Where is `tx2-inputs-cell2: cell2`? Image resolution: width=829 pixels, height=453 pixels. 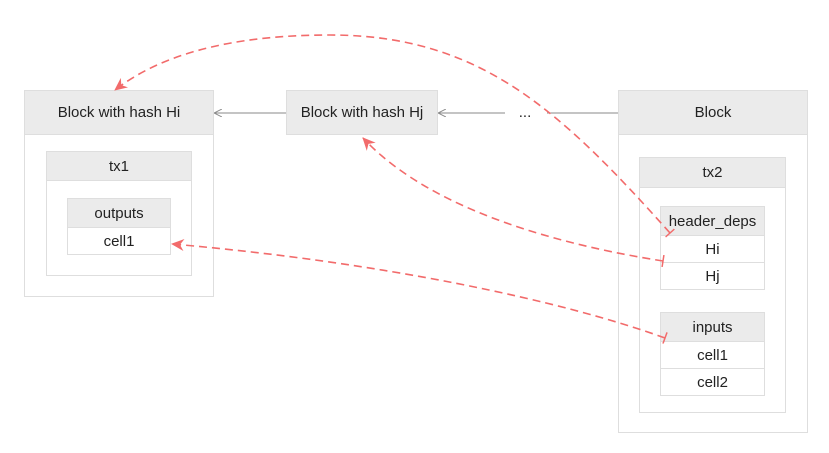 tx2-inputs-cell2: cell2 is located at coordinates (712, 382).